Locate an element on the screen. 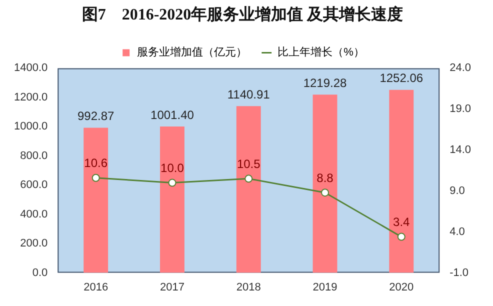 This screenshot has width=493, height=306. data-label: 8.8 is located at coordinates (325, 177).